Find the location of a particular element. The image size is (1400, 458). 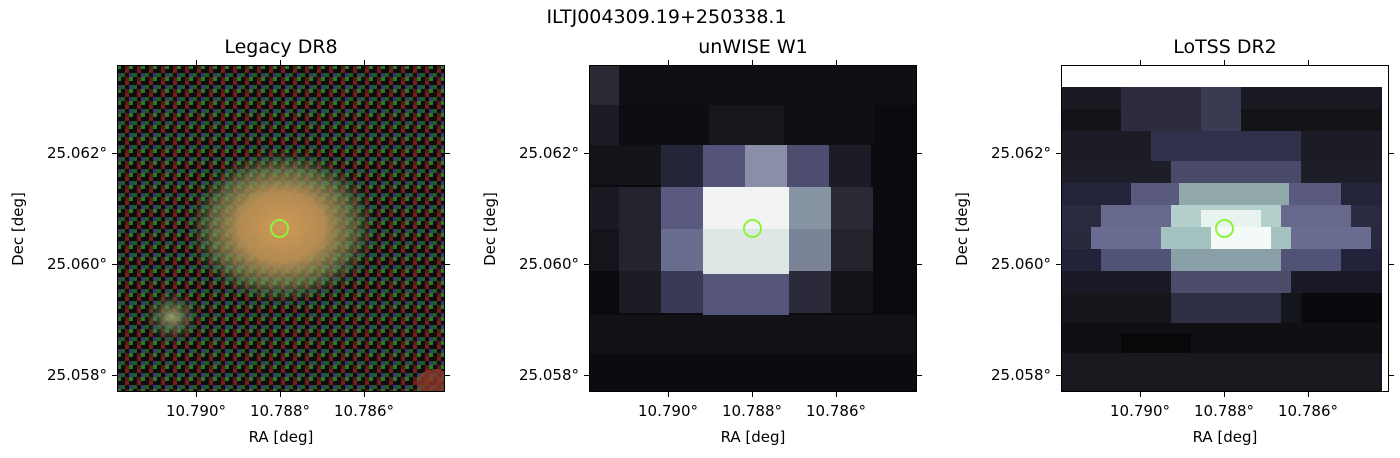

panel-title: unWISE W1 is located at coordinates (753, 47).